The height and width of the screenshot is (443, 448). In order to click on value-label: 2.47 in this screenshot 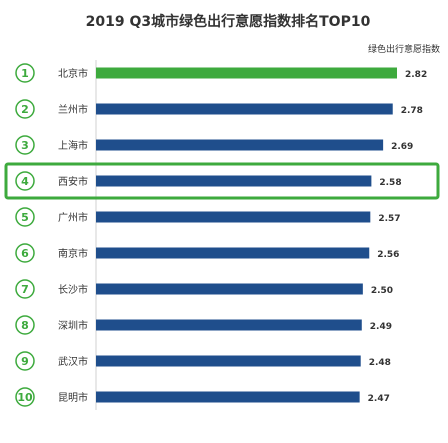, I will do `click(379, 399)`.